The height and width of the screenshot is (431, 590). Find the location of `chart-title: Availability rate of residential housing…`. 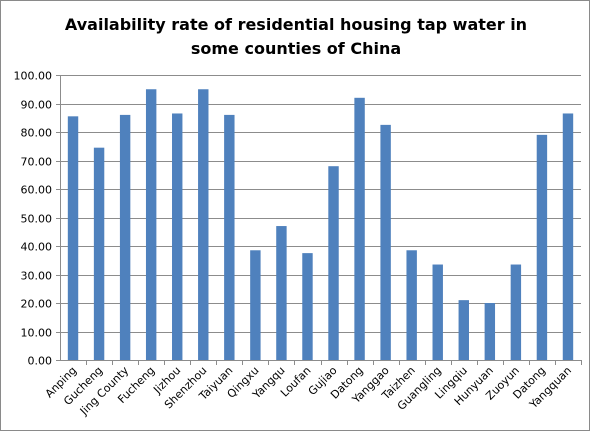

chart-title: Availability rate of residential housing… is located at coordinates (296, 36).